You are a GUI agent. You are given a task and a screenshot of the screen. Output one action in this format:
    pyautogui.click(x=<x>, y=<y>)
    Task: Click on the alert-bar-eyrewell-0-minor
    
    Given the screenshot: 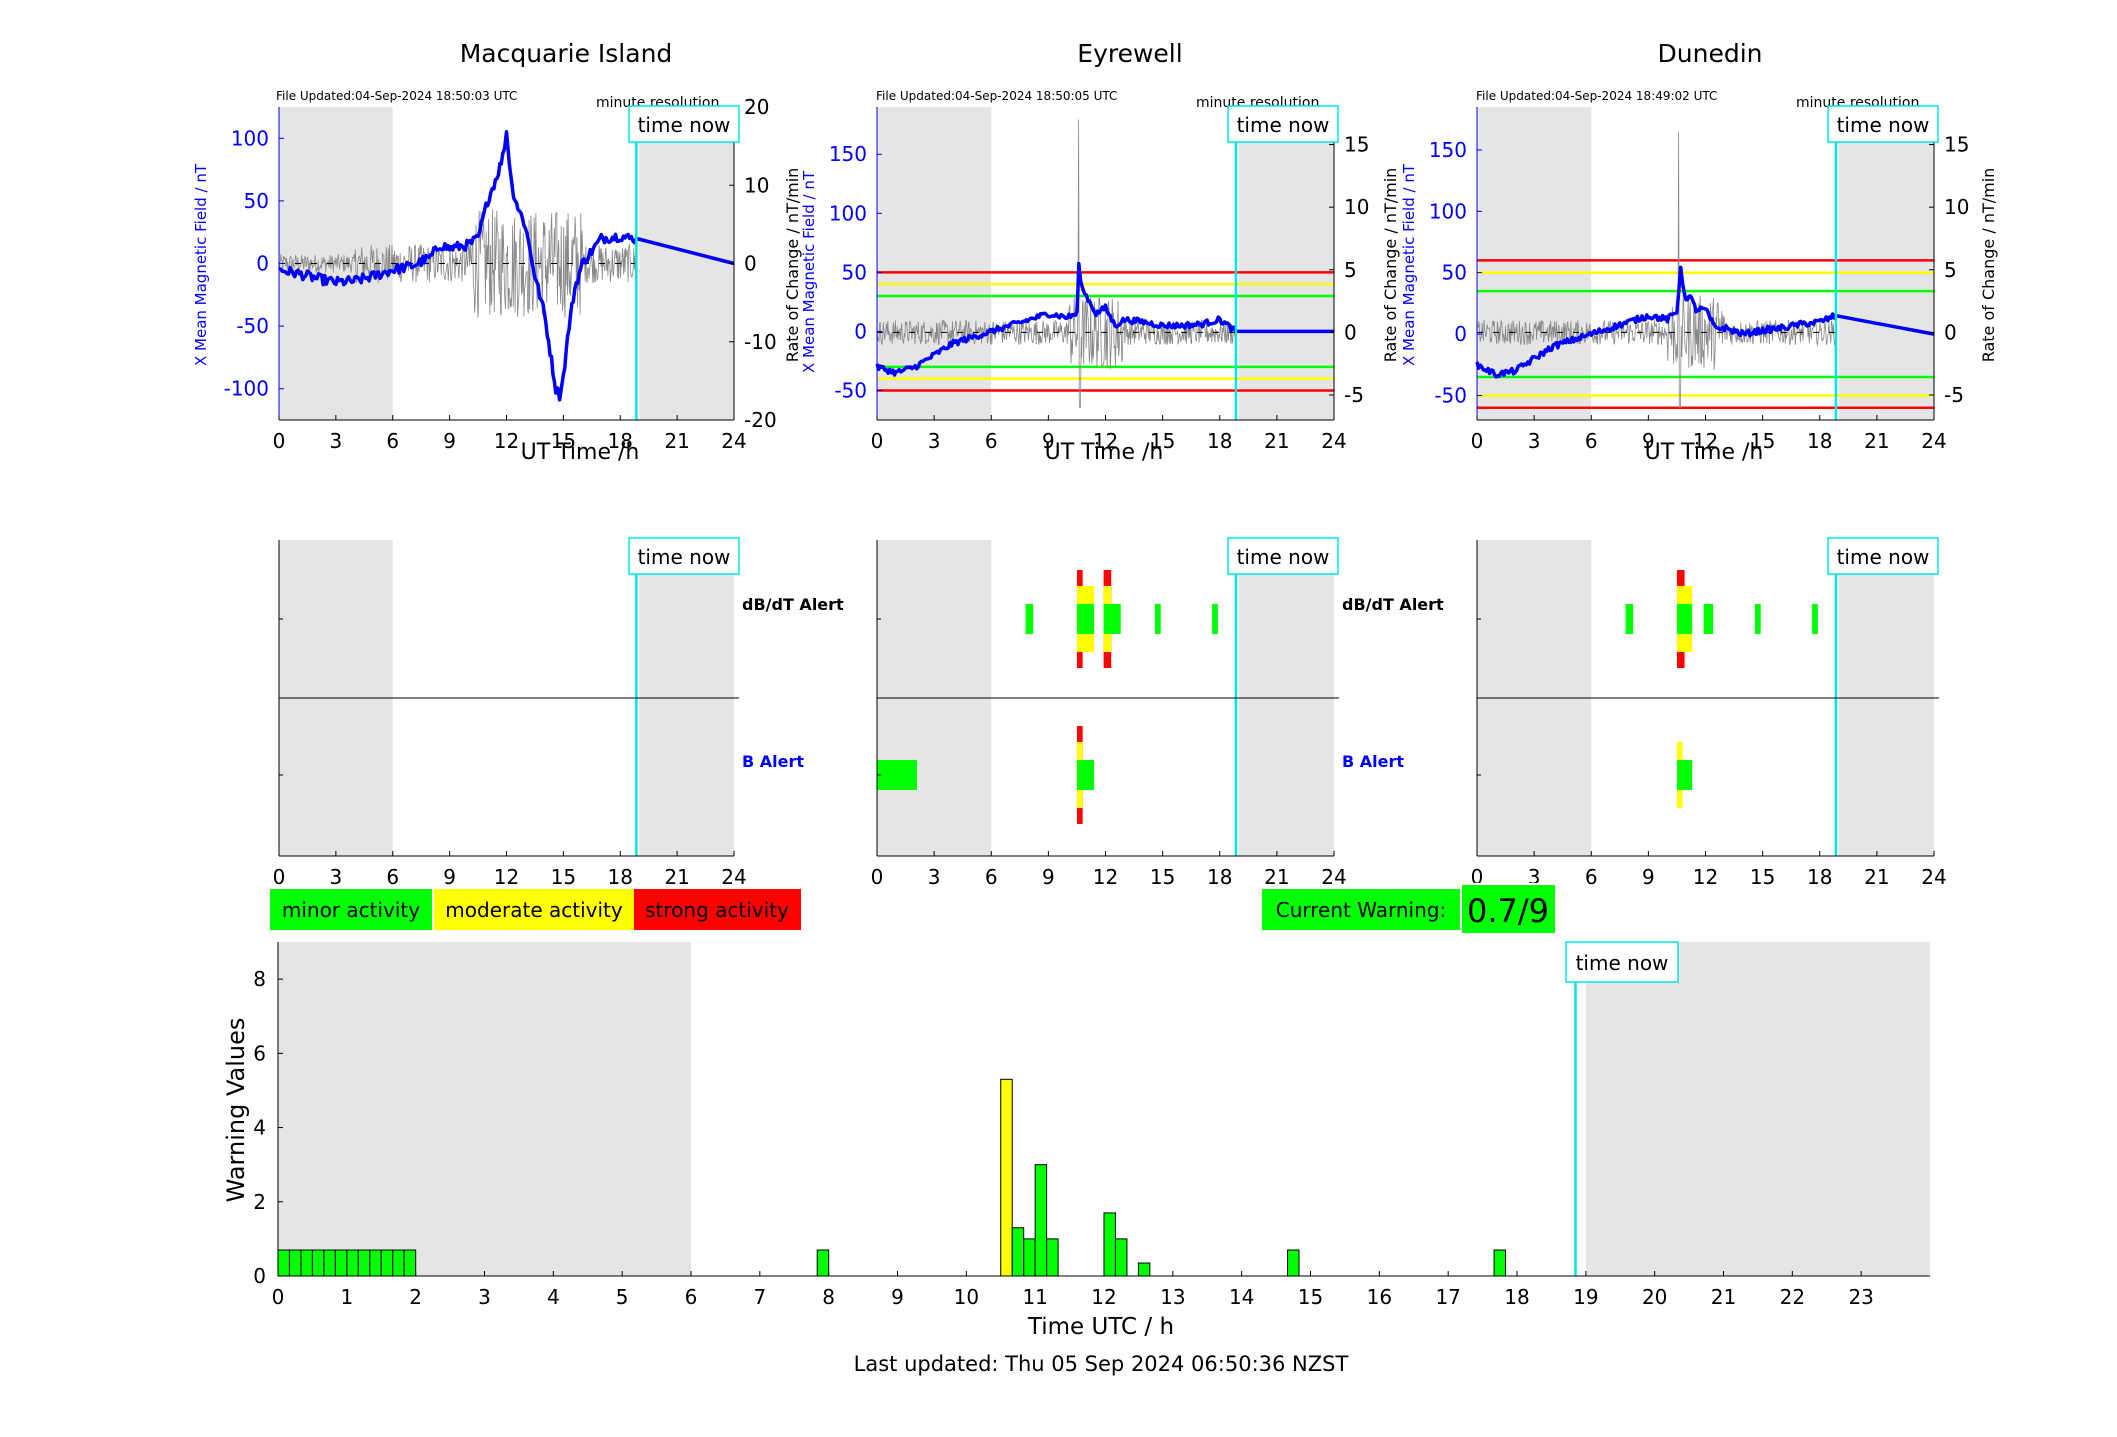 What is the action you would take?
    pyautogui.click(x=1029, y=619)
    